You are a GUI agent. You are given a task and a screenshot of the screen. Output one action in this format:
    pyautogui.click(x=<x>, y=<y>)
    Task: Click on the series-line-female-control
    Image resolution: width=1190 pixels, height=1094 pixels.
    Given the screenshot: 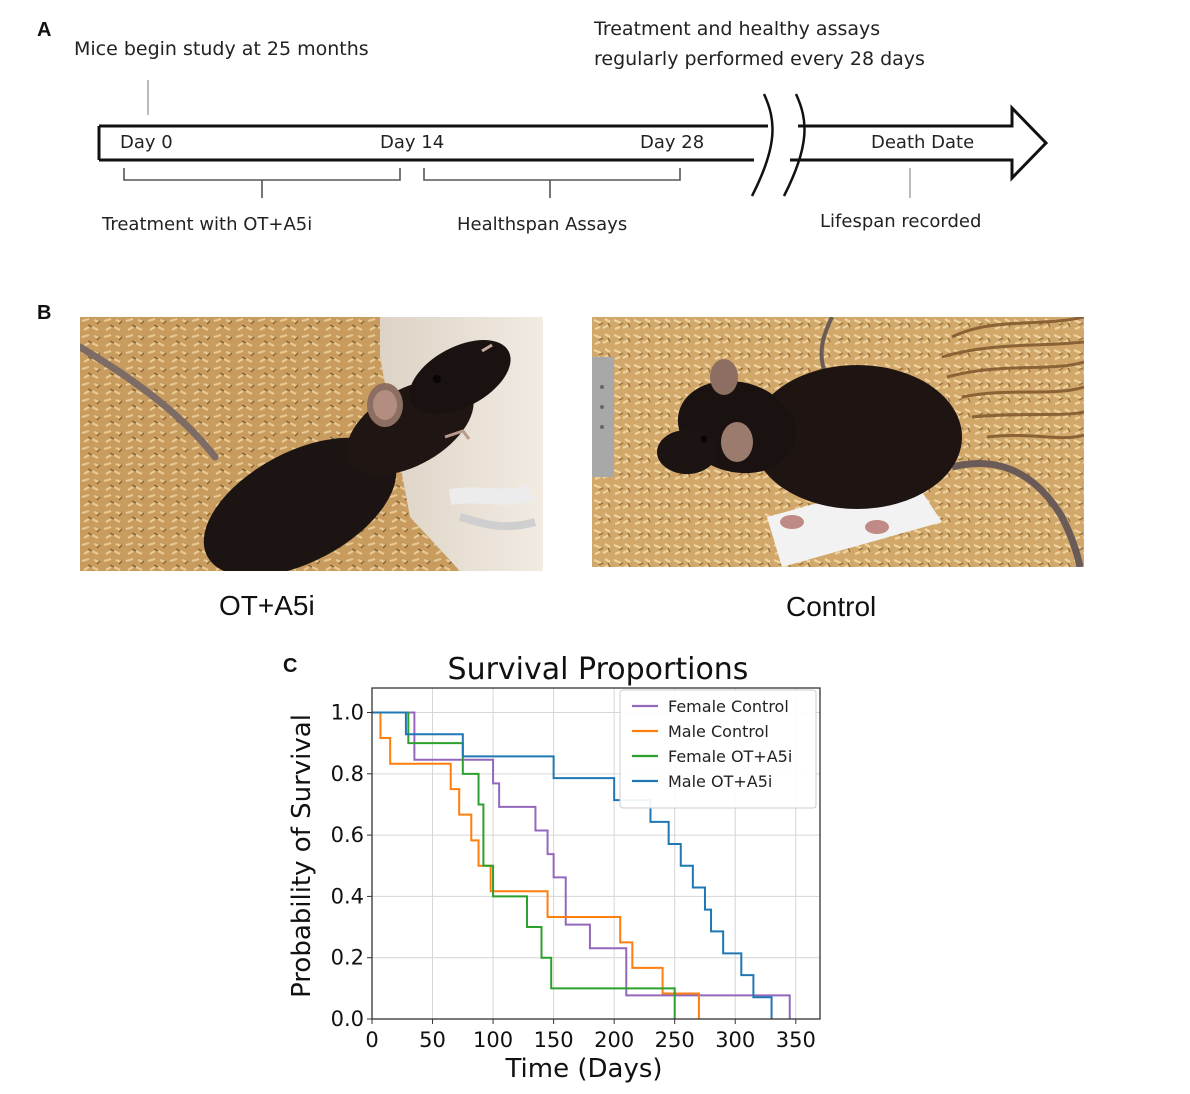 What is the action you would take?
    pyautogui.click(x=581, y=865)
    